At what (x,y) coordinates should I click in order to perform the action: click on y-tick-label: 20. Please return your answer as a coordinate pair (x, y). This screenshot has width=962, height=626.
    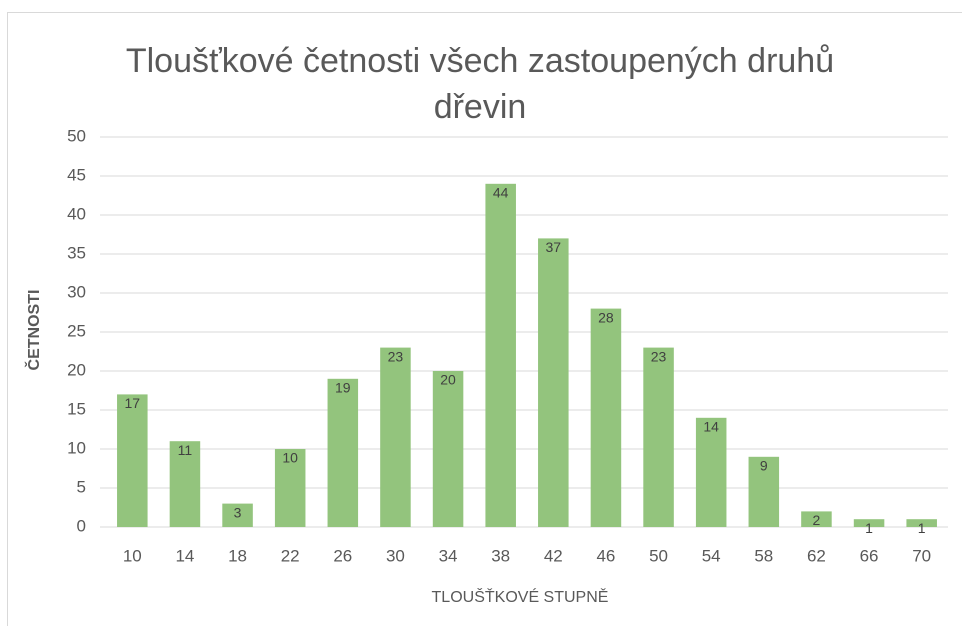
    Looking at the image, I should click on (76, 369).